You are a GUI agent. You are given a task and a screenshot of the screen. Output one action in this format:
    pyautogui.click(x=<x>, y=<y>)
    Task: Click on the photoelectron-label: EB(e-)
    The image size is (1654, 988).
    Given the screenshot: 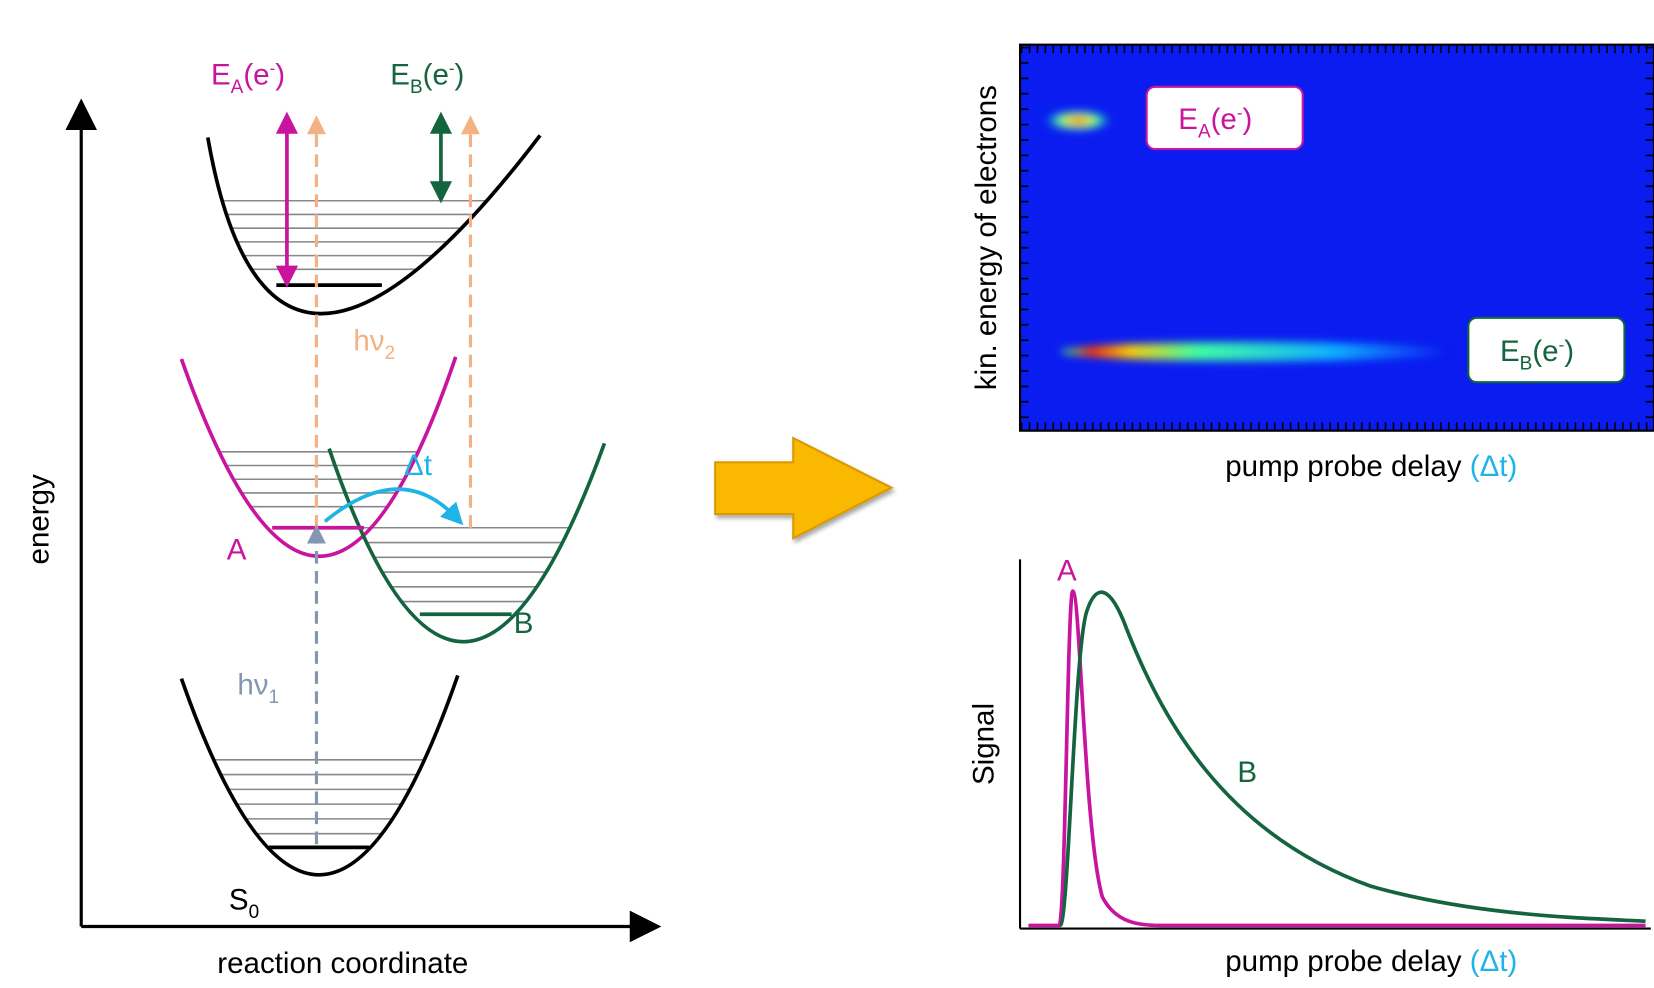 What is the action you would take?
    pyautogui.click(x=427, y=78)
    